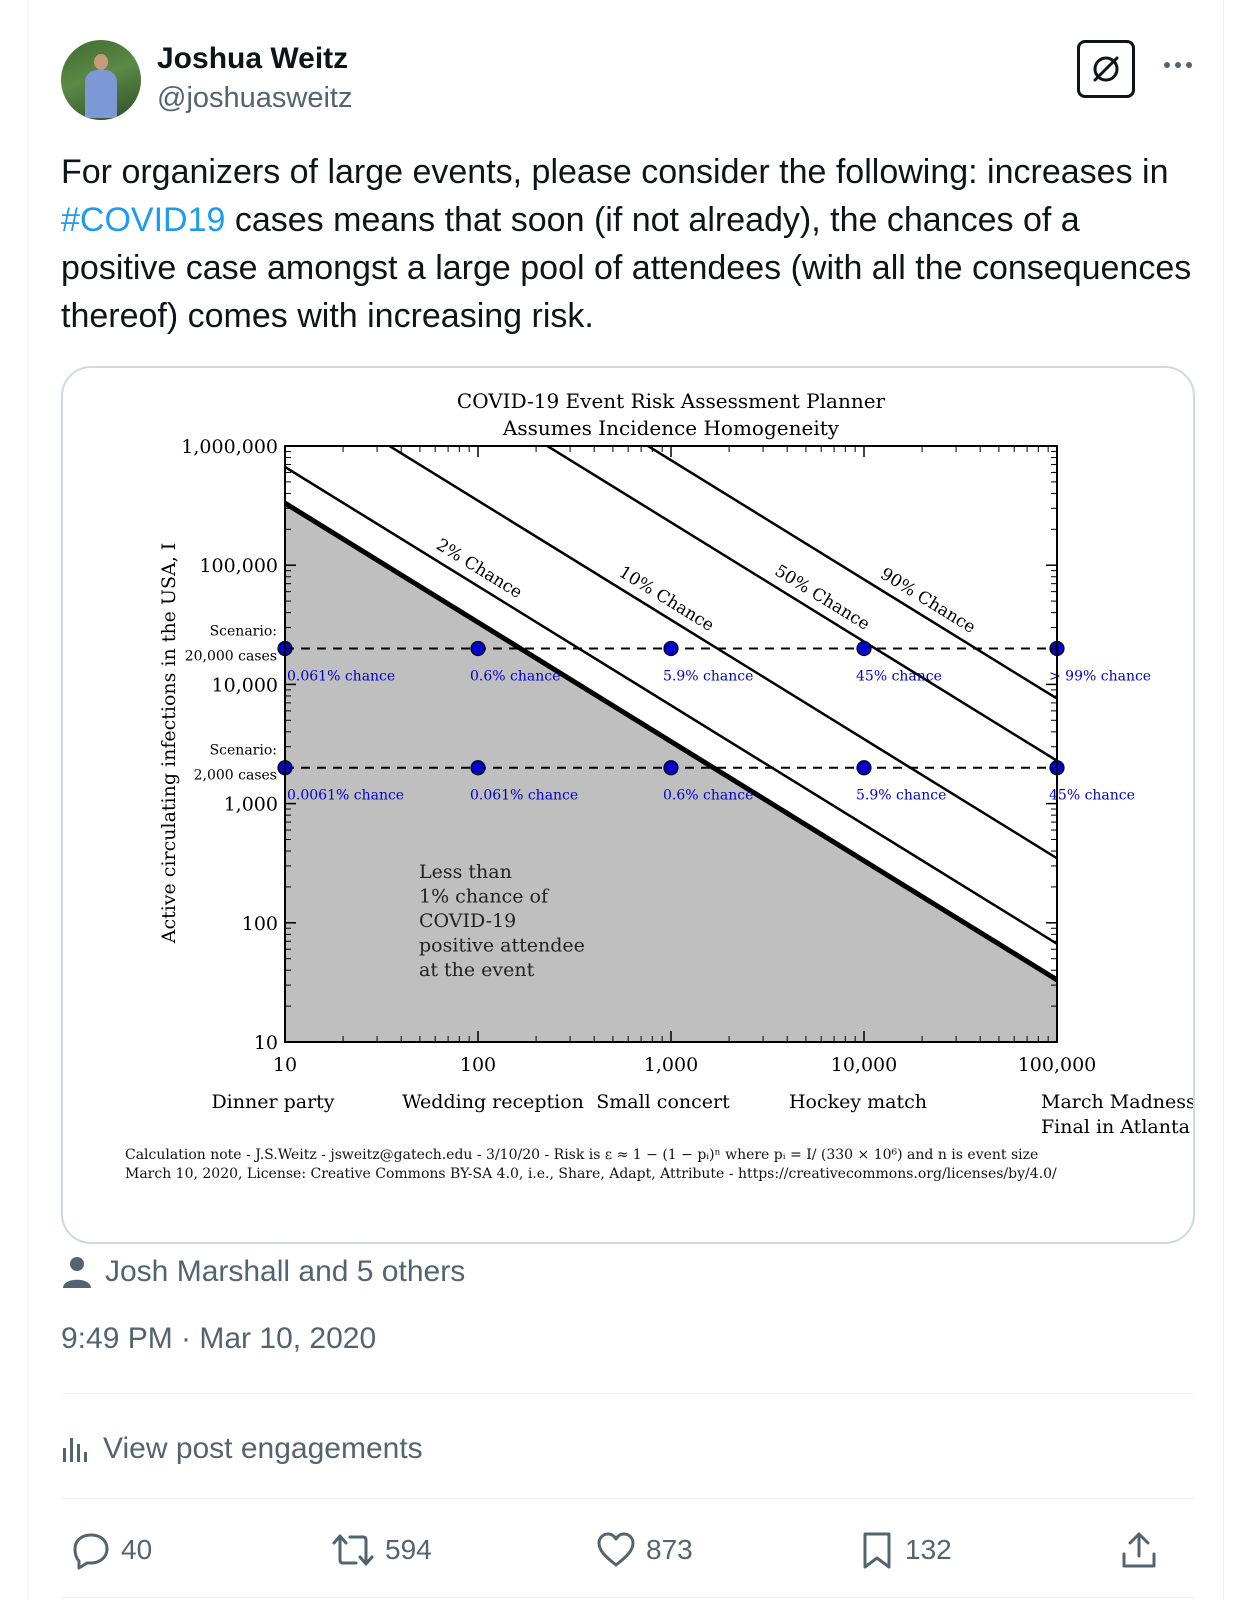 The height and width of the screenshot is (1600, 1248). I want to click on event-label: Small concert, so click(663, 1102).